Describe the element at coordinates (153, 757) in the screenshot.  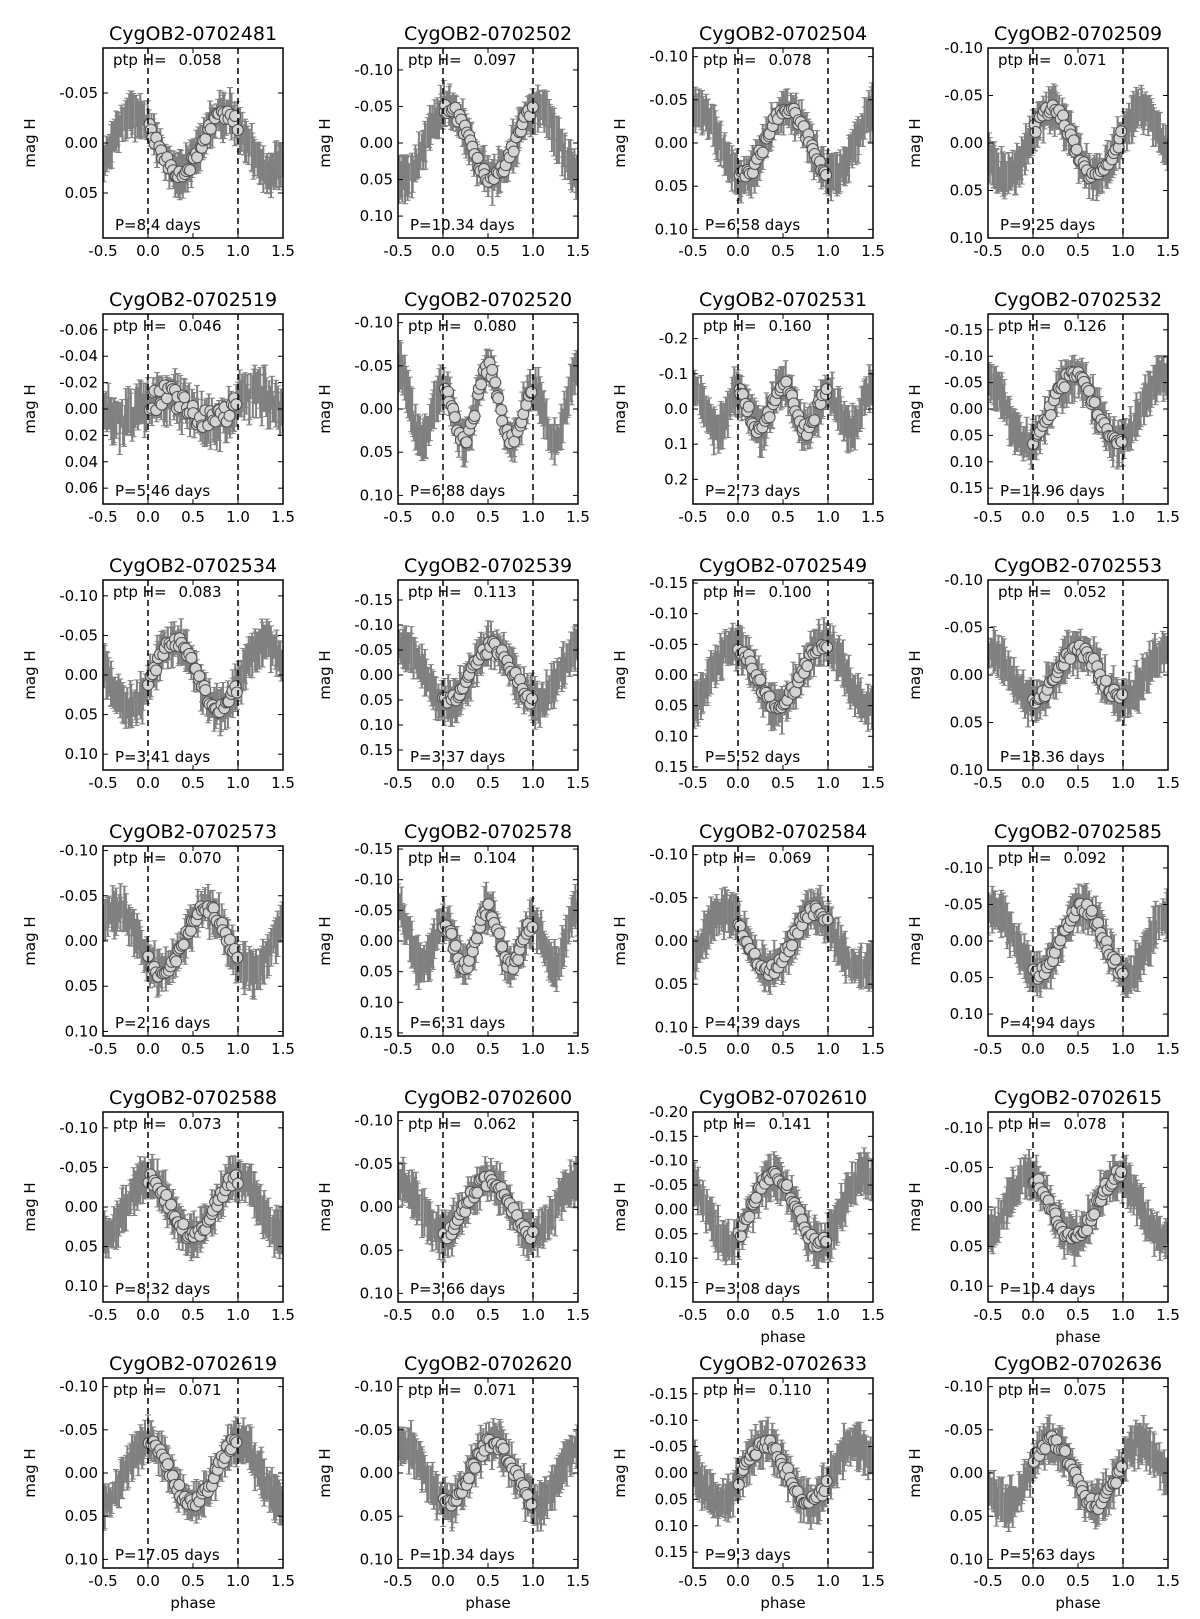
I see `period-value: 3.41` at that location.